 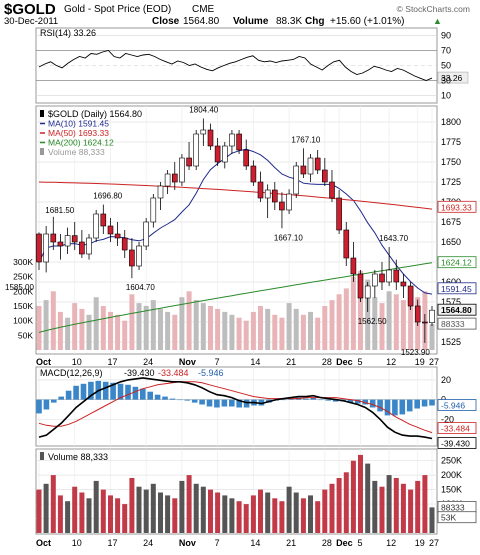 What do you see at coordinates (446, 81) in the screenshot?
I see `rsi-tick-label: 30` at bounding box center [446, 81].